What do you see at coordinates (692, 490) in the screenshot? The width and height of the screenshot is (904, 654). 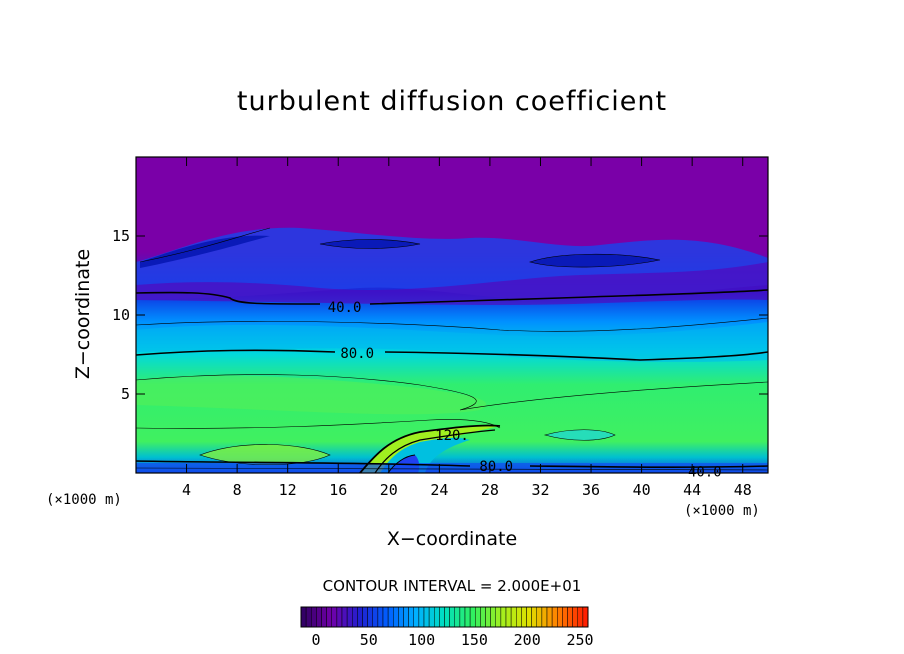 I see `x-tick-label: 44` at bounding box center [692, 490].